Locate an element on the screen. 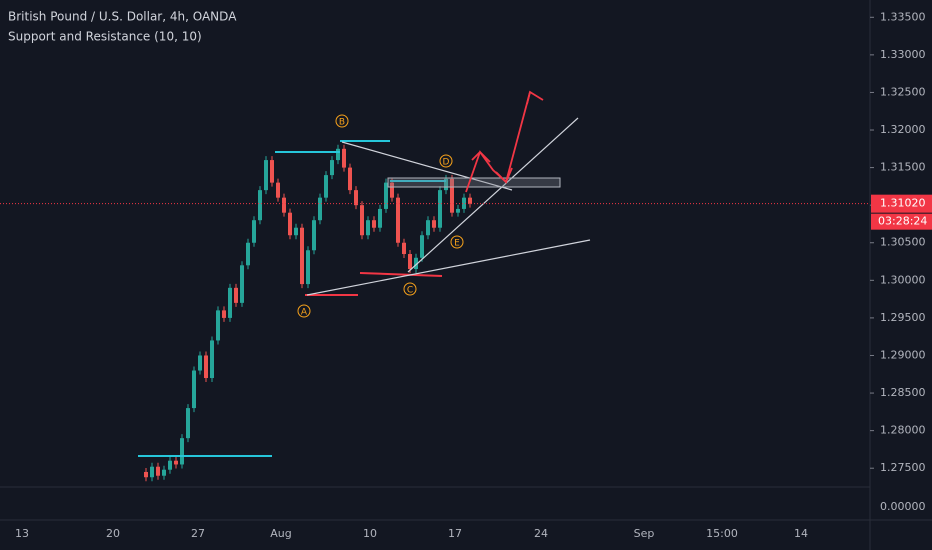  countdown: 03:28:24 is located at coordinates (902, 221).